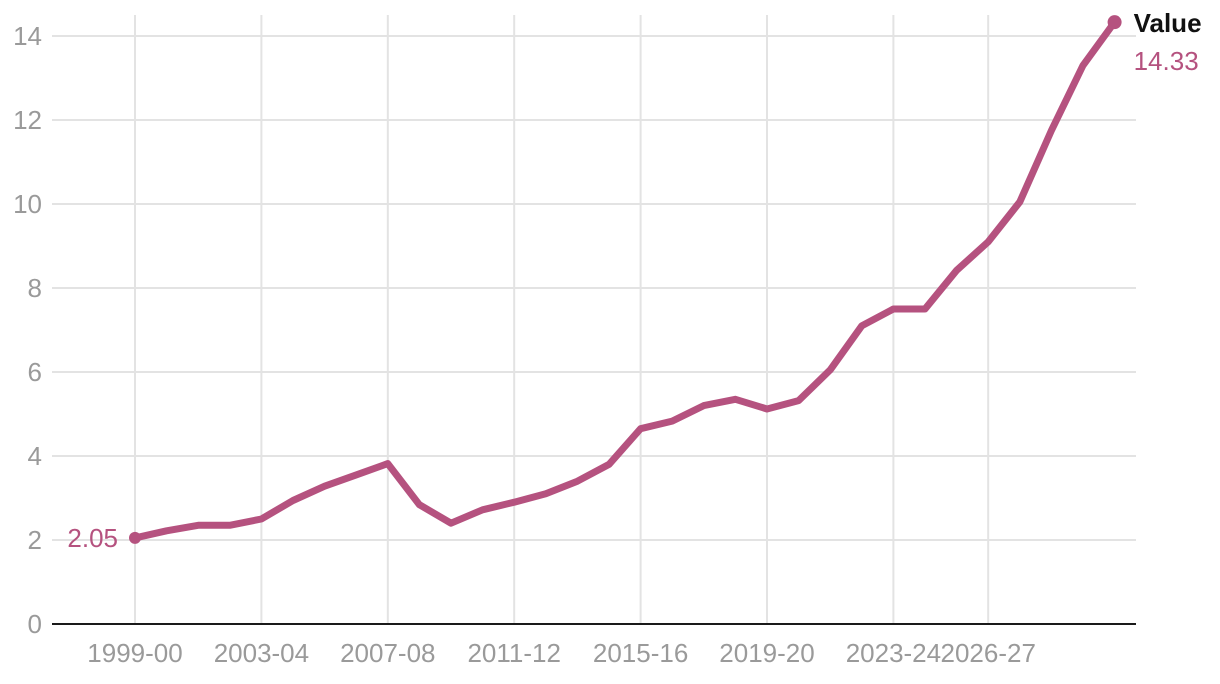 The width and height of the screenshot is (1220, 684). What do you see at coordinates (1114, 22) in the screenshot?
I see `end-point-marker` at bounding box center [1114, 22].